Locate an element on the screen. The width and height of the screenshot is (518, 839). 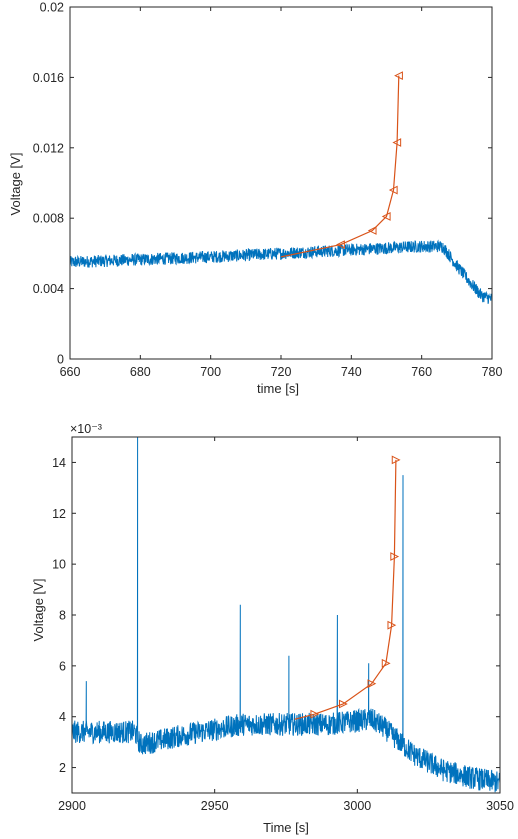
chart-2-ylabel: Voltage [V] is located at coordinates (38, 610).